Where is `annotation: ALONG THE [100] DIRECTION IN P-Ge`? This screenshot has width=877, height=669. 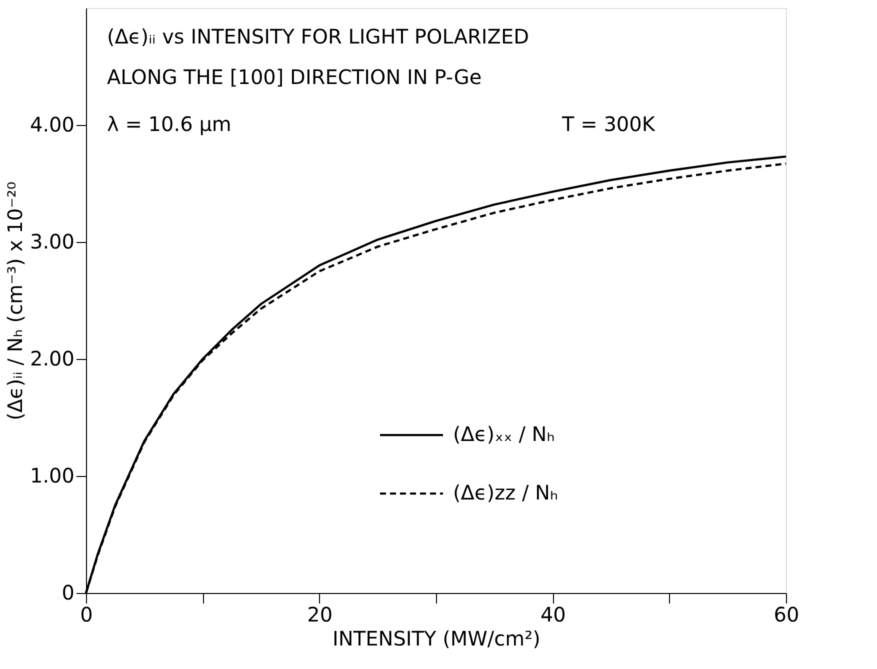
annotation: ALONG THE [100] DIRECTION IN P-Ge is located at coordinates (294, 77).